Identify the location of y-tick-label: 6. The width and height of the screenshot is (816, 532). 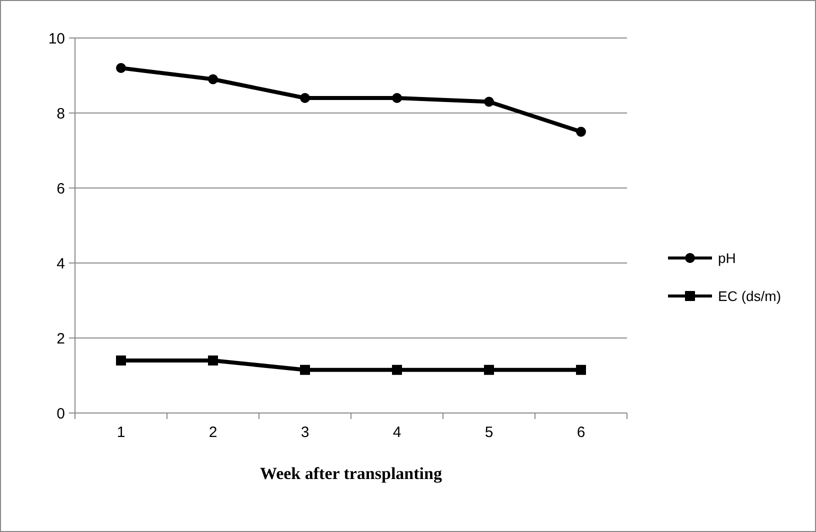
(60, 189).